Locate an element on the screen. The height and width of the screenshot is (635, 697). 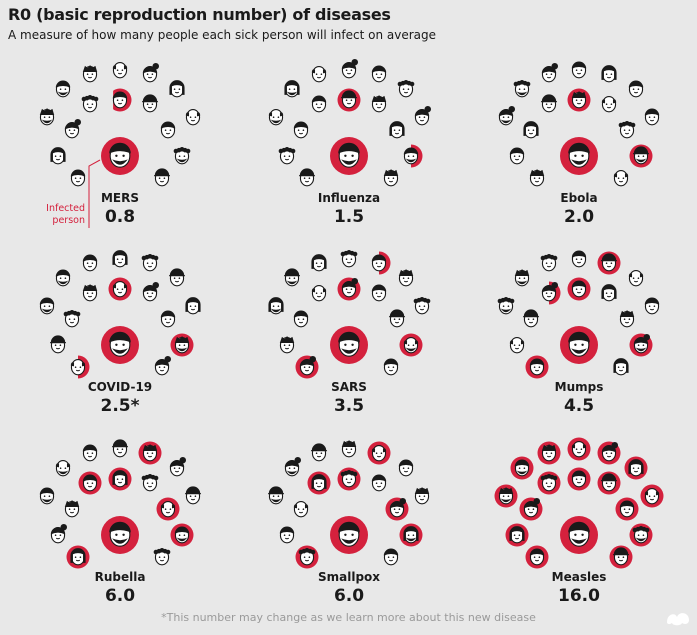
r0-value-label: 3.5 is located at coordinates (349, 406).